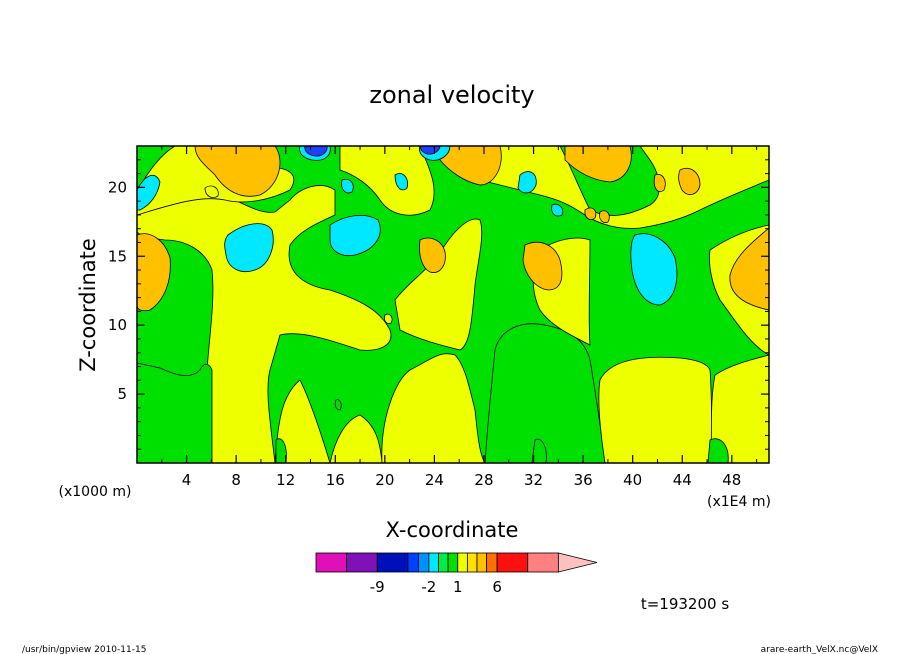  Describe the element at coordinates (236, 480) in the screenshot. I see `x-tick-label: 8` at that location.